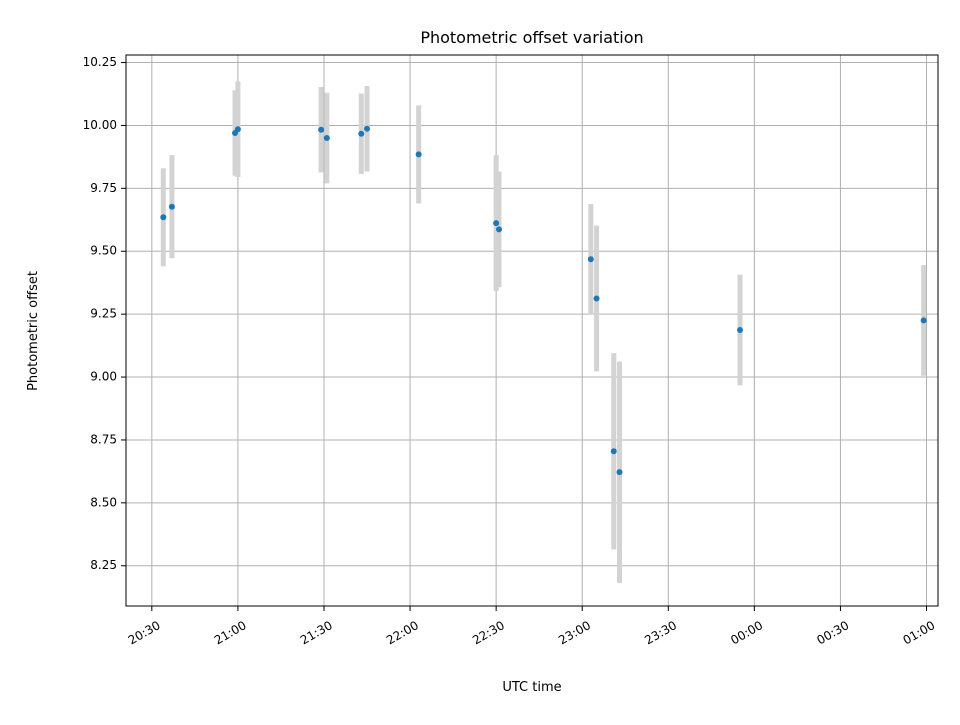 The image size is (960, 725). What do you see at coordinates (103, 377) in the screenshot?
I see `y-tick-label: 9.00` at bounding box center [103, 377].